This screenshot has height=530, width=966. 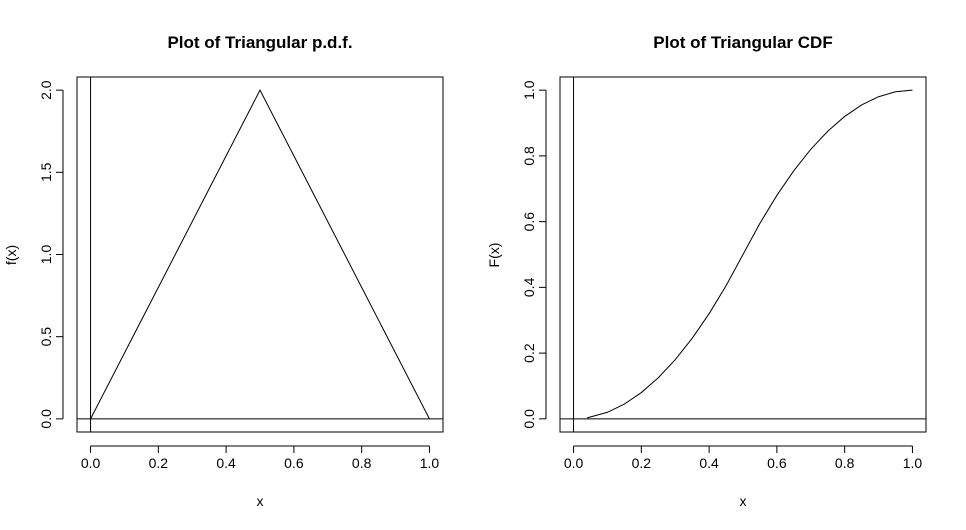 I want to click on pdf-x-tick-label: 1.0, so click(x=430, y=463).